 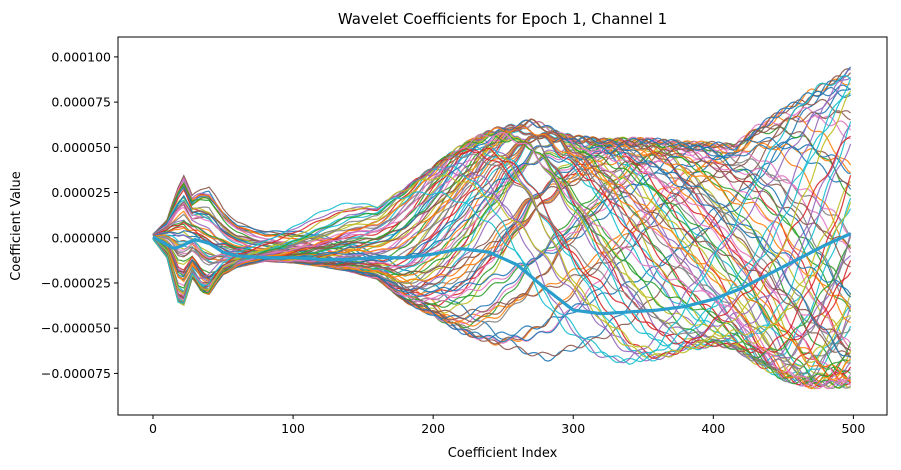 I want to click on x-tick-label: 200, so click(x=433, y=428).